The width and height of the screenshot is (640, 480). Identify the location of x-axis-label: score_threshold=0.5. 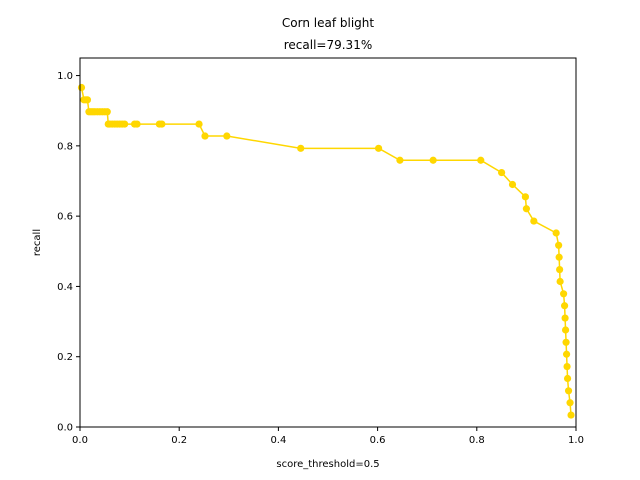
(327, 464).